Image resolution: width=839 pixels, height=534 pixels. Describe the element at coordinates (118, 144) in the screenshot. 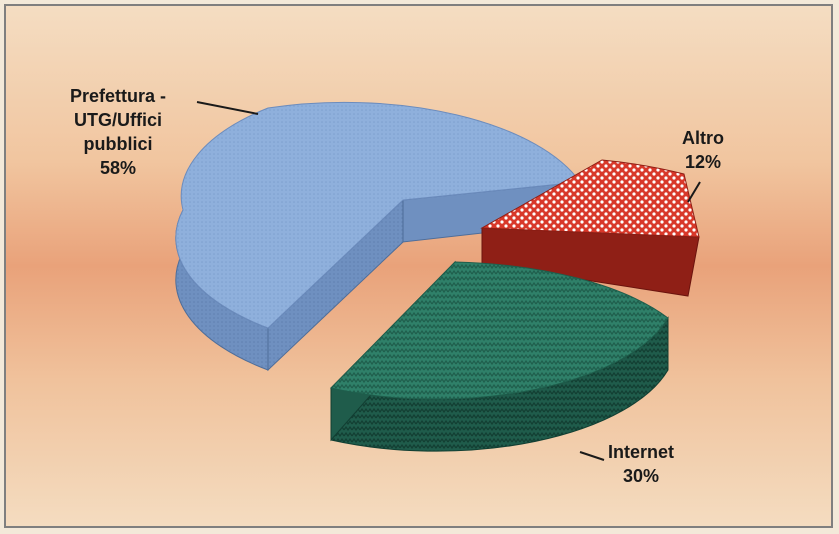

I see `label-prefettura-line3: pubblici` at that location.